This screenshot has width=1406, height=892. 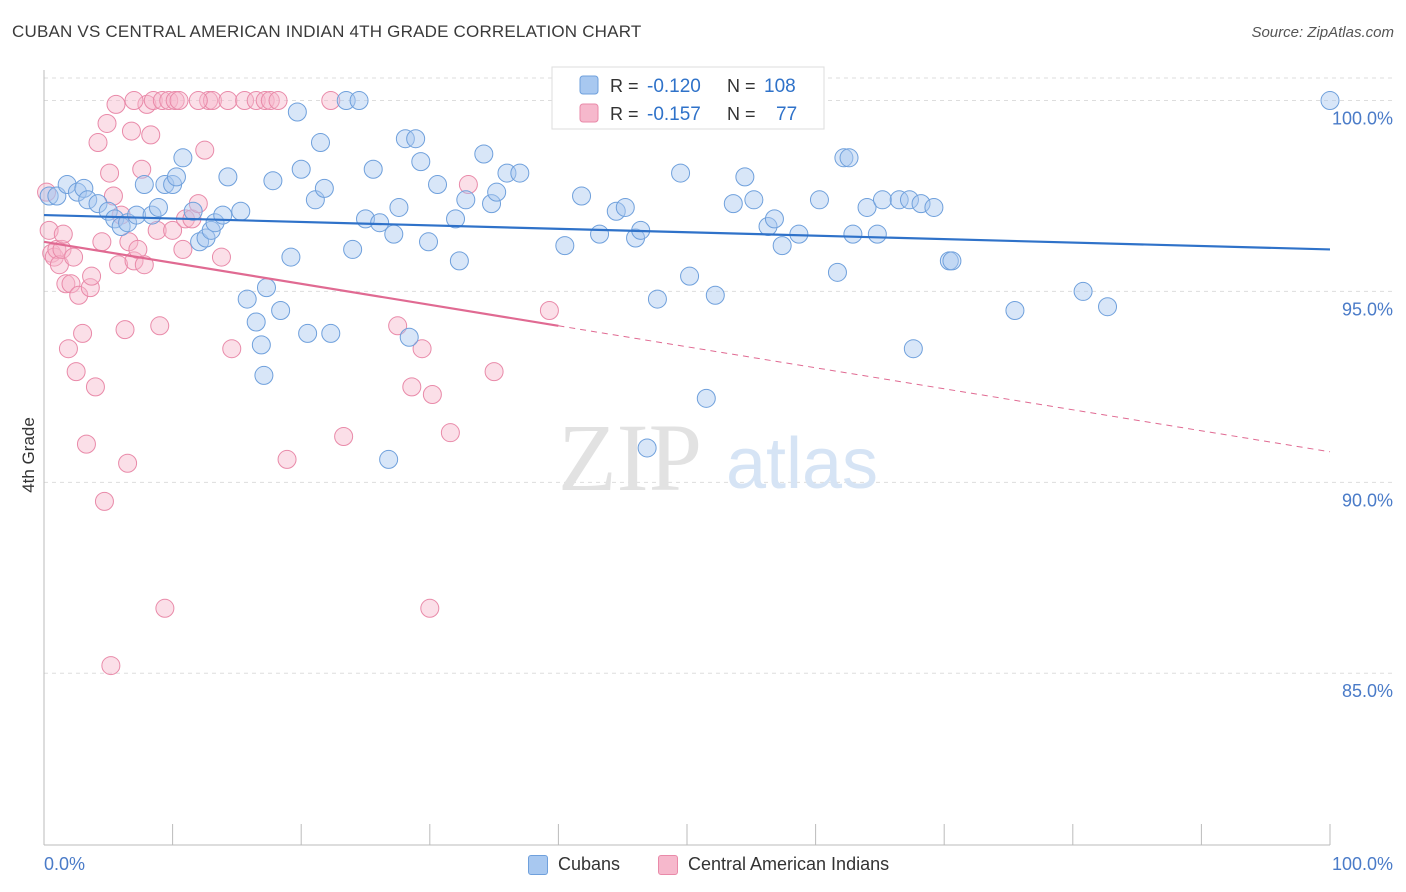 What do you see at coordinates (1322, 32) in the screenshot?
I see `source-label: Source: ZipAtlas.com` at bounding box center [1322, 32].